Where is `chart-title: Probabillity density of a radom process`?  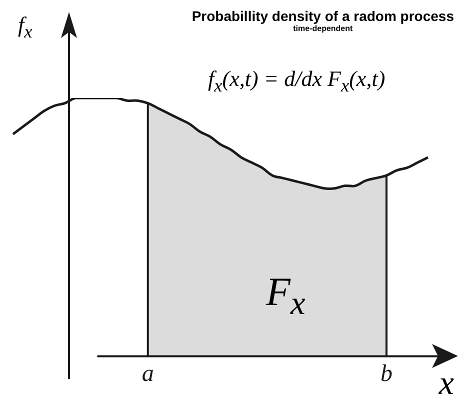 chart-title: Probabillity density of a radom process is located at coordinates (323, 16).